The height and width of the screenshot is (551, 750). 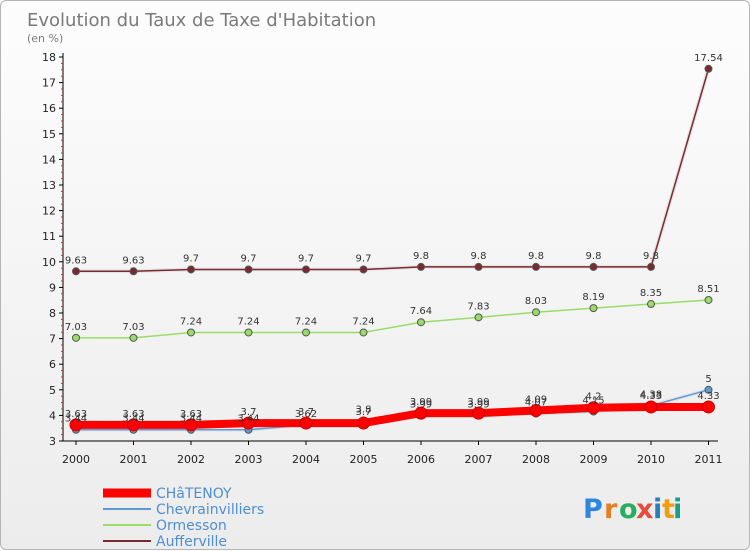 What do you see at coordinates (52, 364) in the screenshot?
I see `y-tick-label: 6` at bounding box center [52, 364].